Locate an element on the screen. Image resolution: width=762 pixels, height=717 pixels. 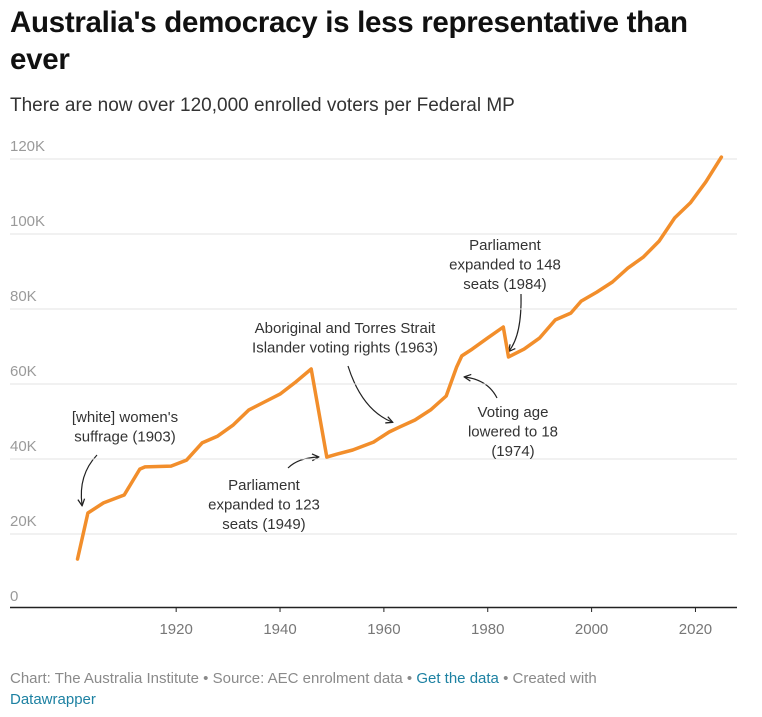
y-tick-label: 60K is located at coordinates (23, 371).